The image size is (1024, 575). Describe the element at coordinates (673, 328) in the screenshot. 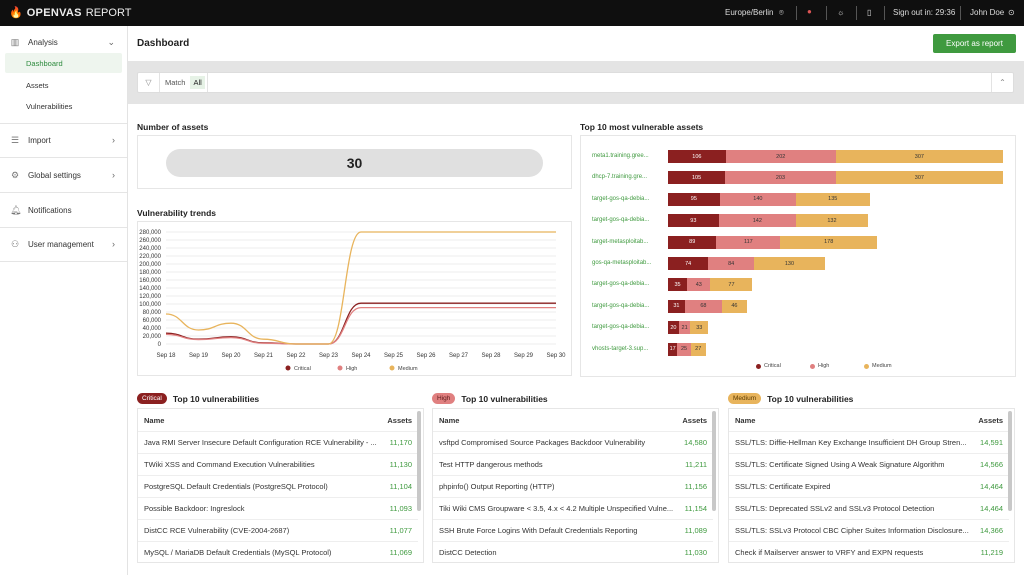

I see `bar-segment-critical: 20` at that location.